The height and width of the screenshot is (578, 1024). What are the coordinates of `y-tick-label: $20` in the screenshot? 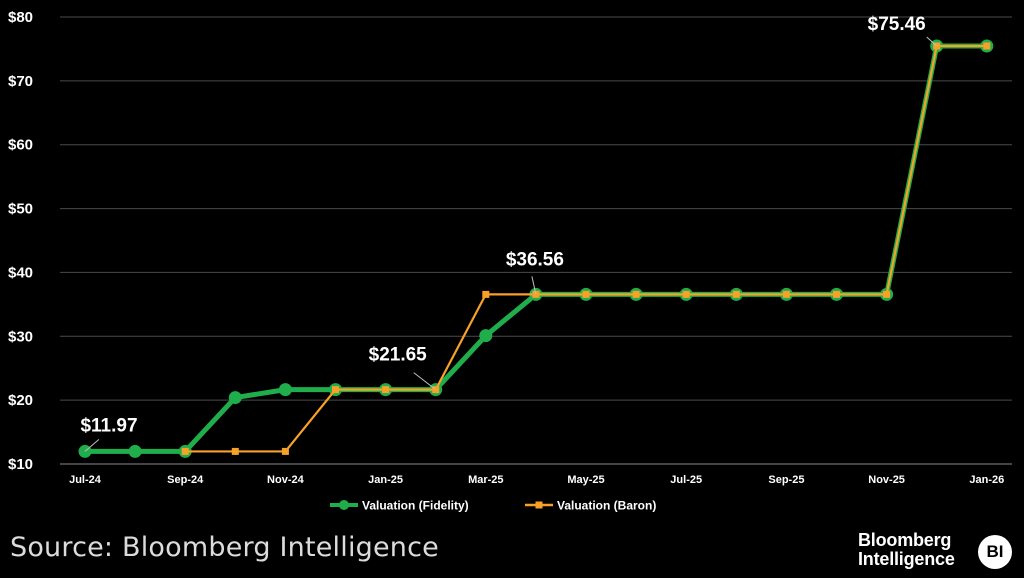 It's located at (20, 400).